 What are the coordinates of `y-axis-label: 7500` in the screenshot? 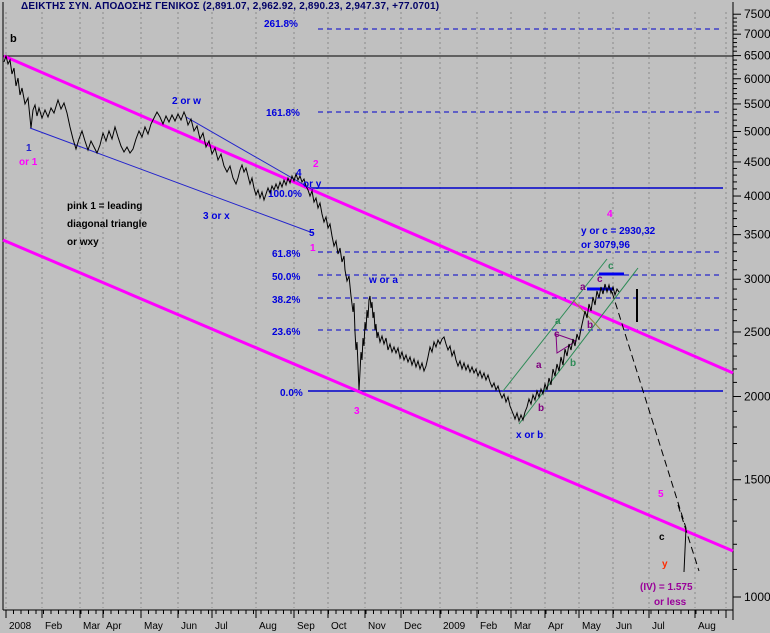 It's located at (757, 14).